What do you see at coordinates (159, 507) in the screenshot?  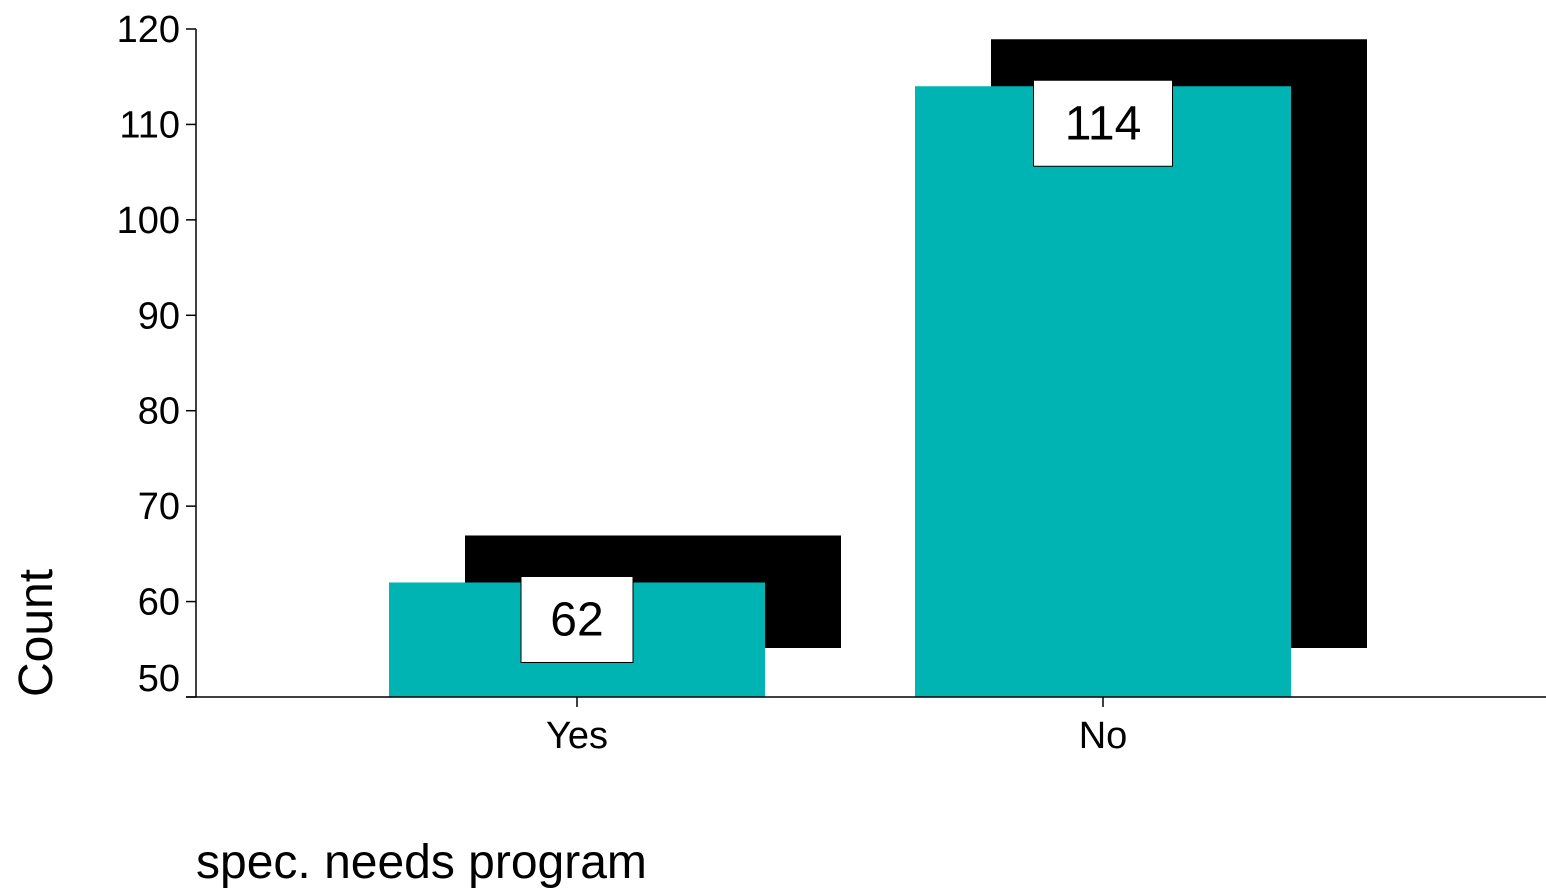 I see `y-tick-label: 70` at bounding box center [159, 507].